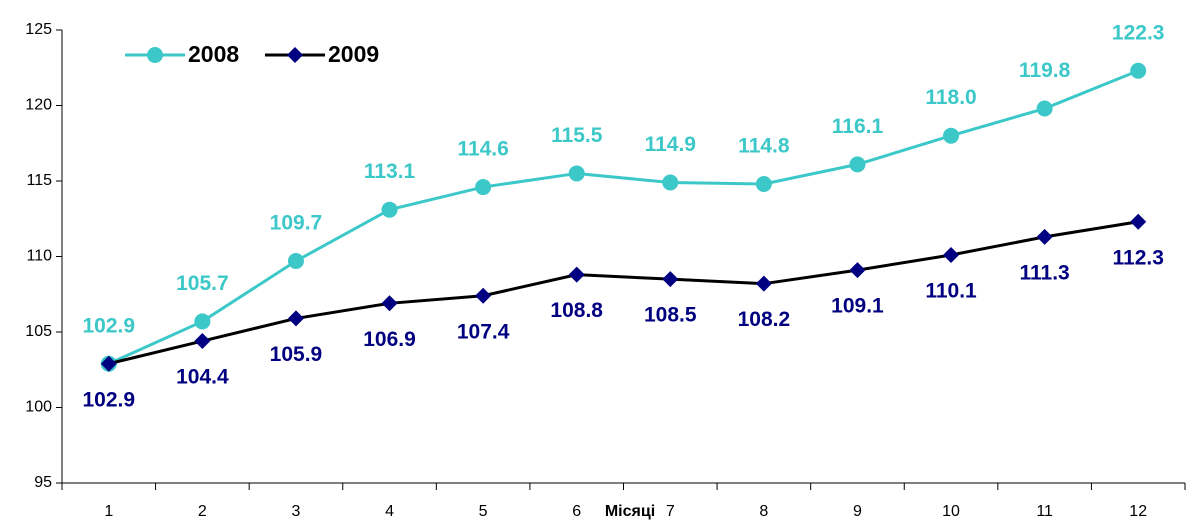 This screenshot has width=1195, height=522. What do you see at coordinates (353, 54) in the screenshot?
I see `legend-label: 2009` at bounding box center [353, 54].